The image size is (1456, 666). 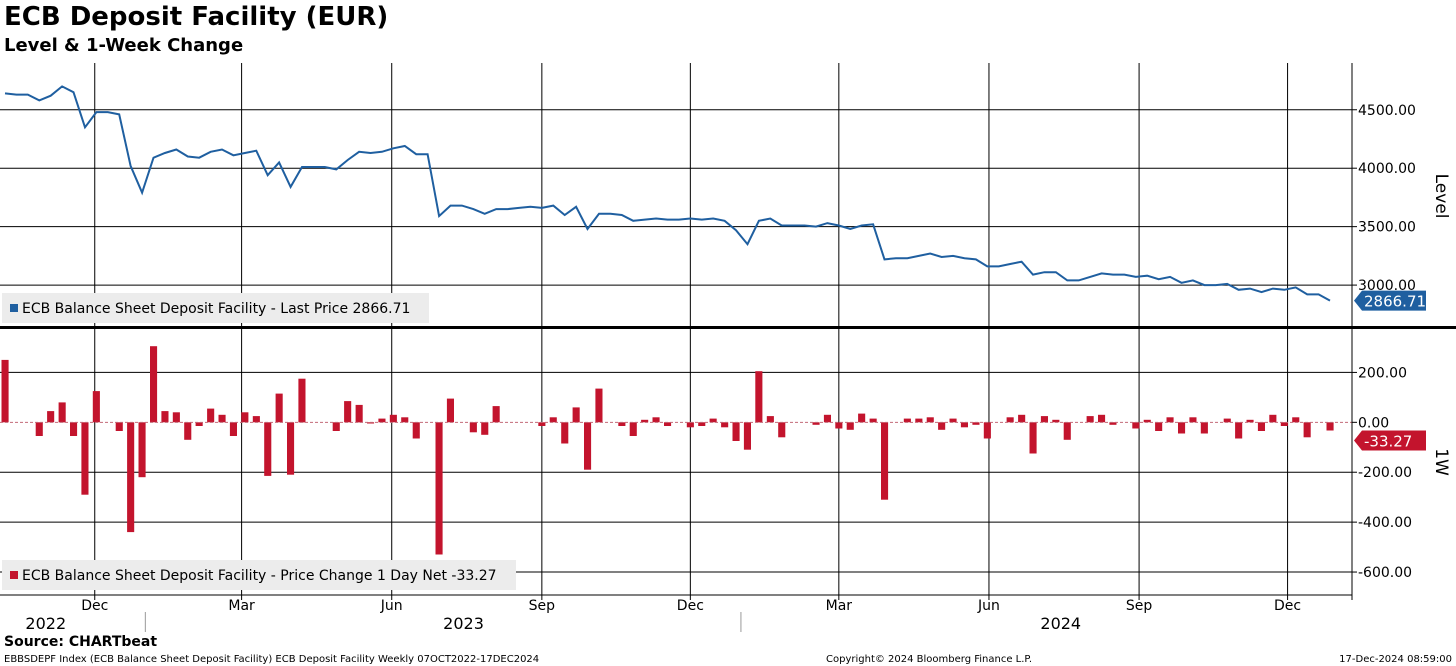 I want to click on change-tick-label: -200.00, so click(x=1385, y=473).